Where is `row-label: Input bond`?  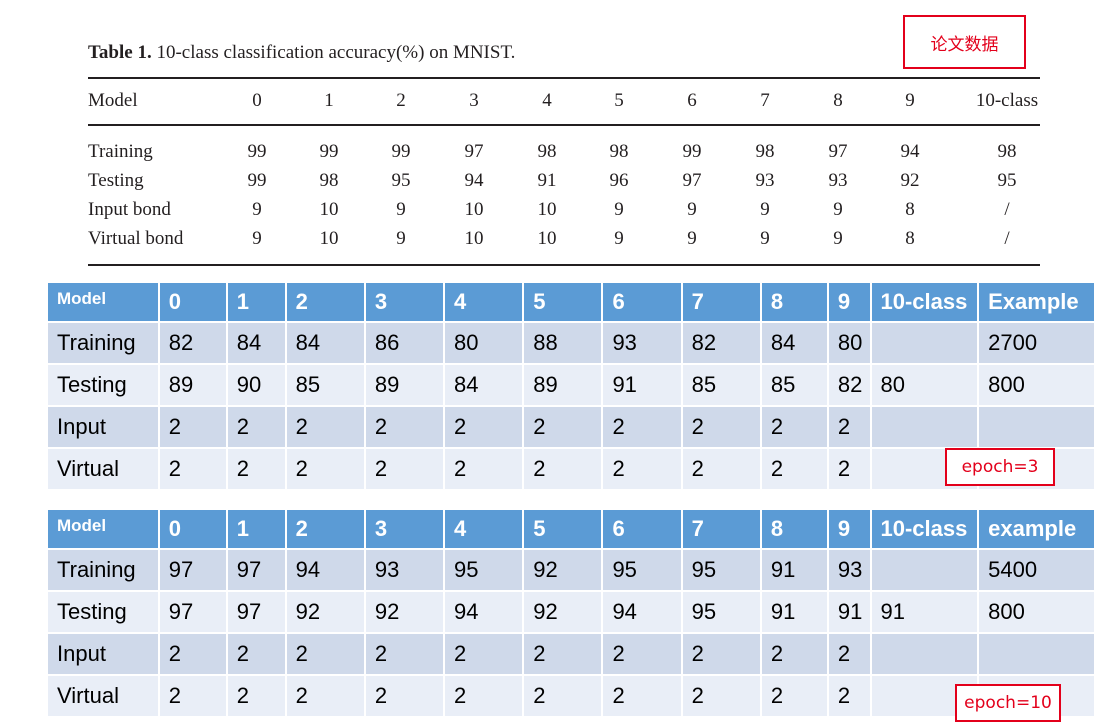 row-label: Input bond is located at coordinates (129, 209).